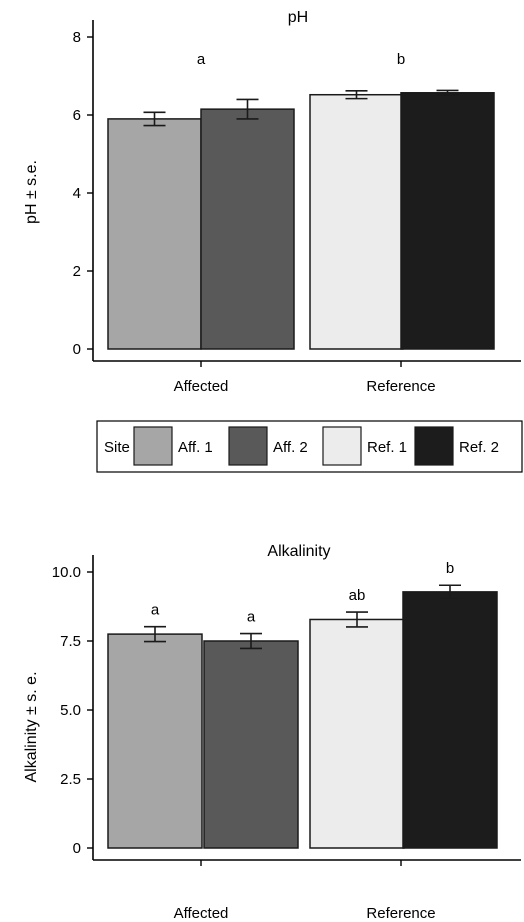 The height and width of the screenshot is (922, 524). I want to click on legend: Site Aff. 1 Aff. 2 Ref. 1 Ref. 2, so click(309, 446).